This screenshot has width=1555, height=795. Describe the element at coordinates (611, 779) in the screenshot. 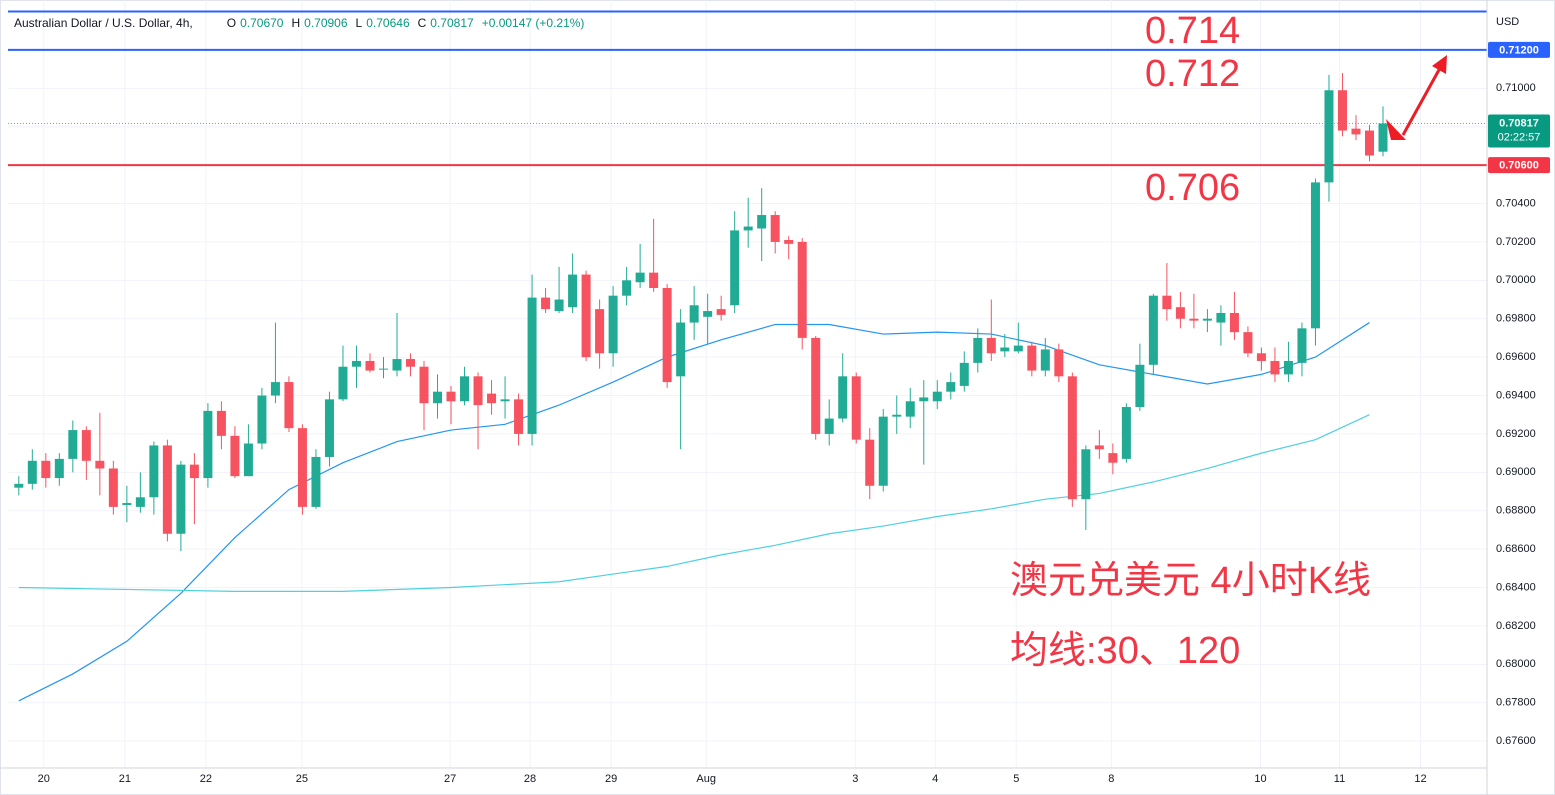

I see `x-tick-label: 29` at that location.